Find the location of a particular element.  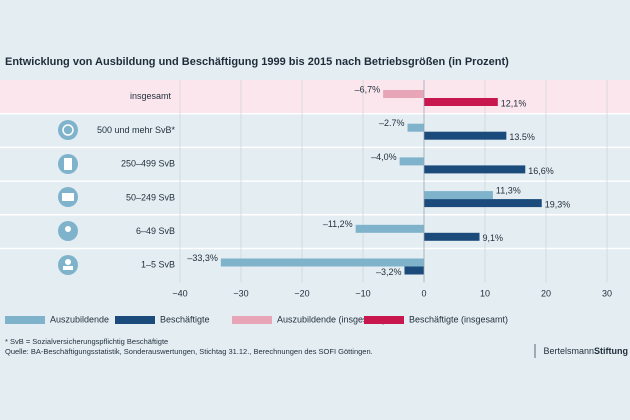

x-tick-label: −40 is located at coordinates (179, 294).